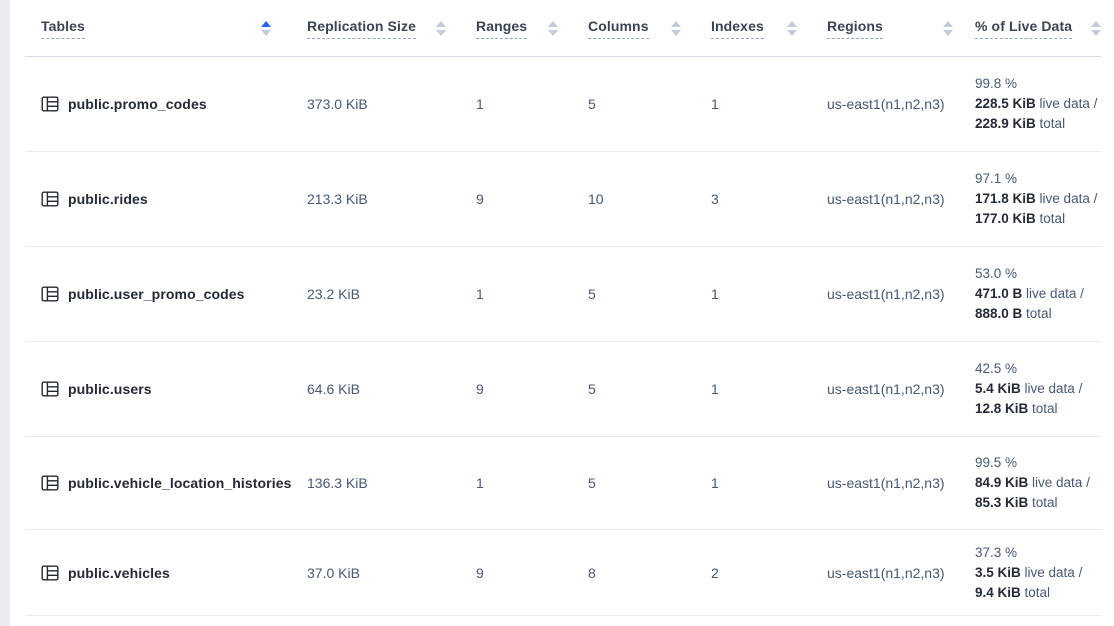 Image resolution: width=1114 pixels, height=626 pixels. What do you see at coordinates (1016, 502) in the screenshot?
I see `total-data-size: 85.3 KiB total` at bounding box center [1016, 502].